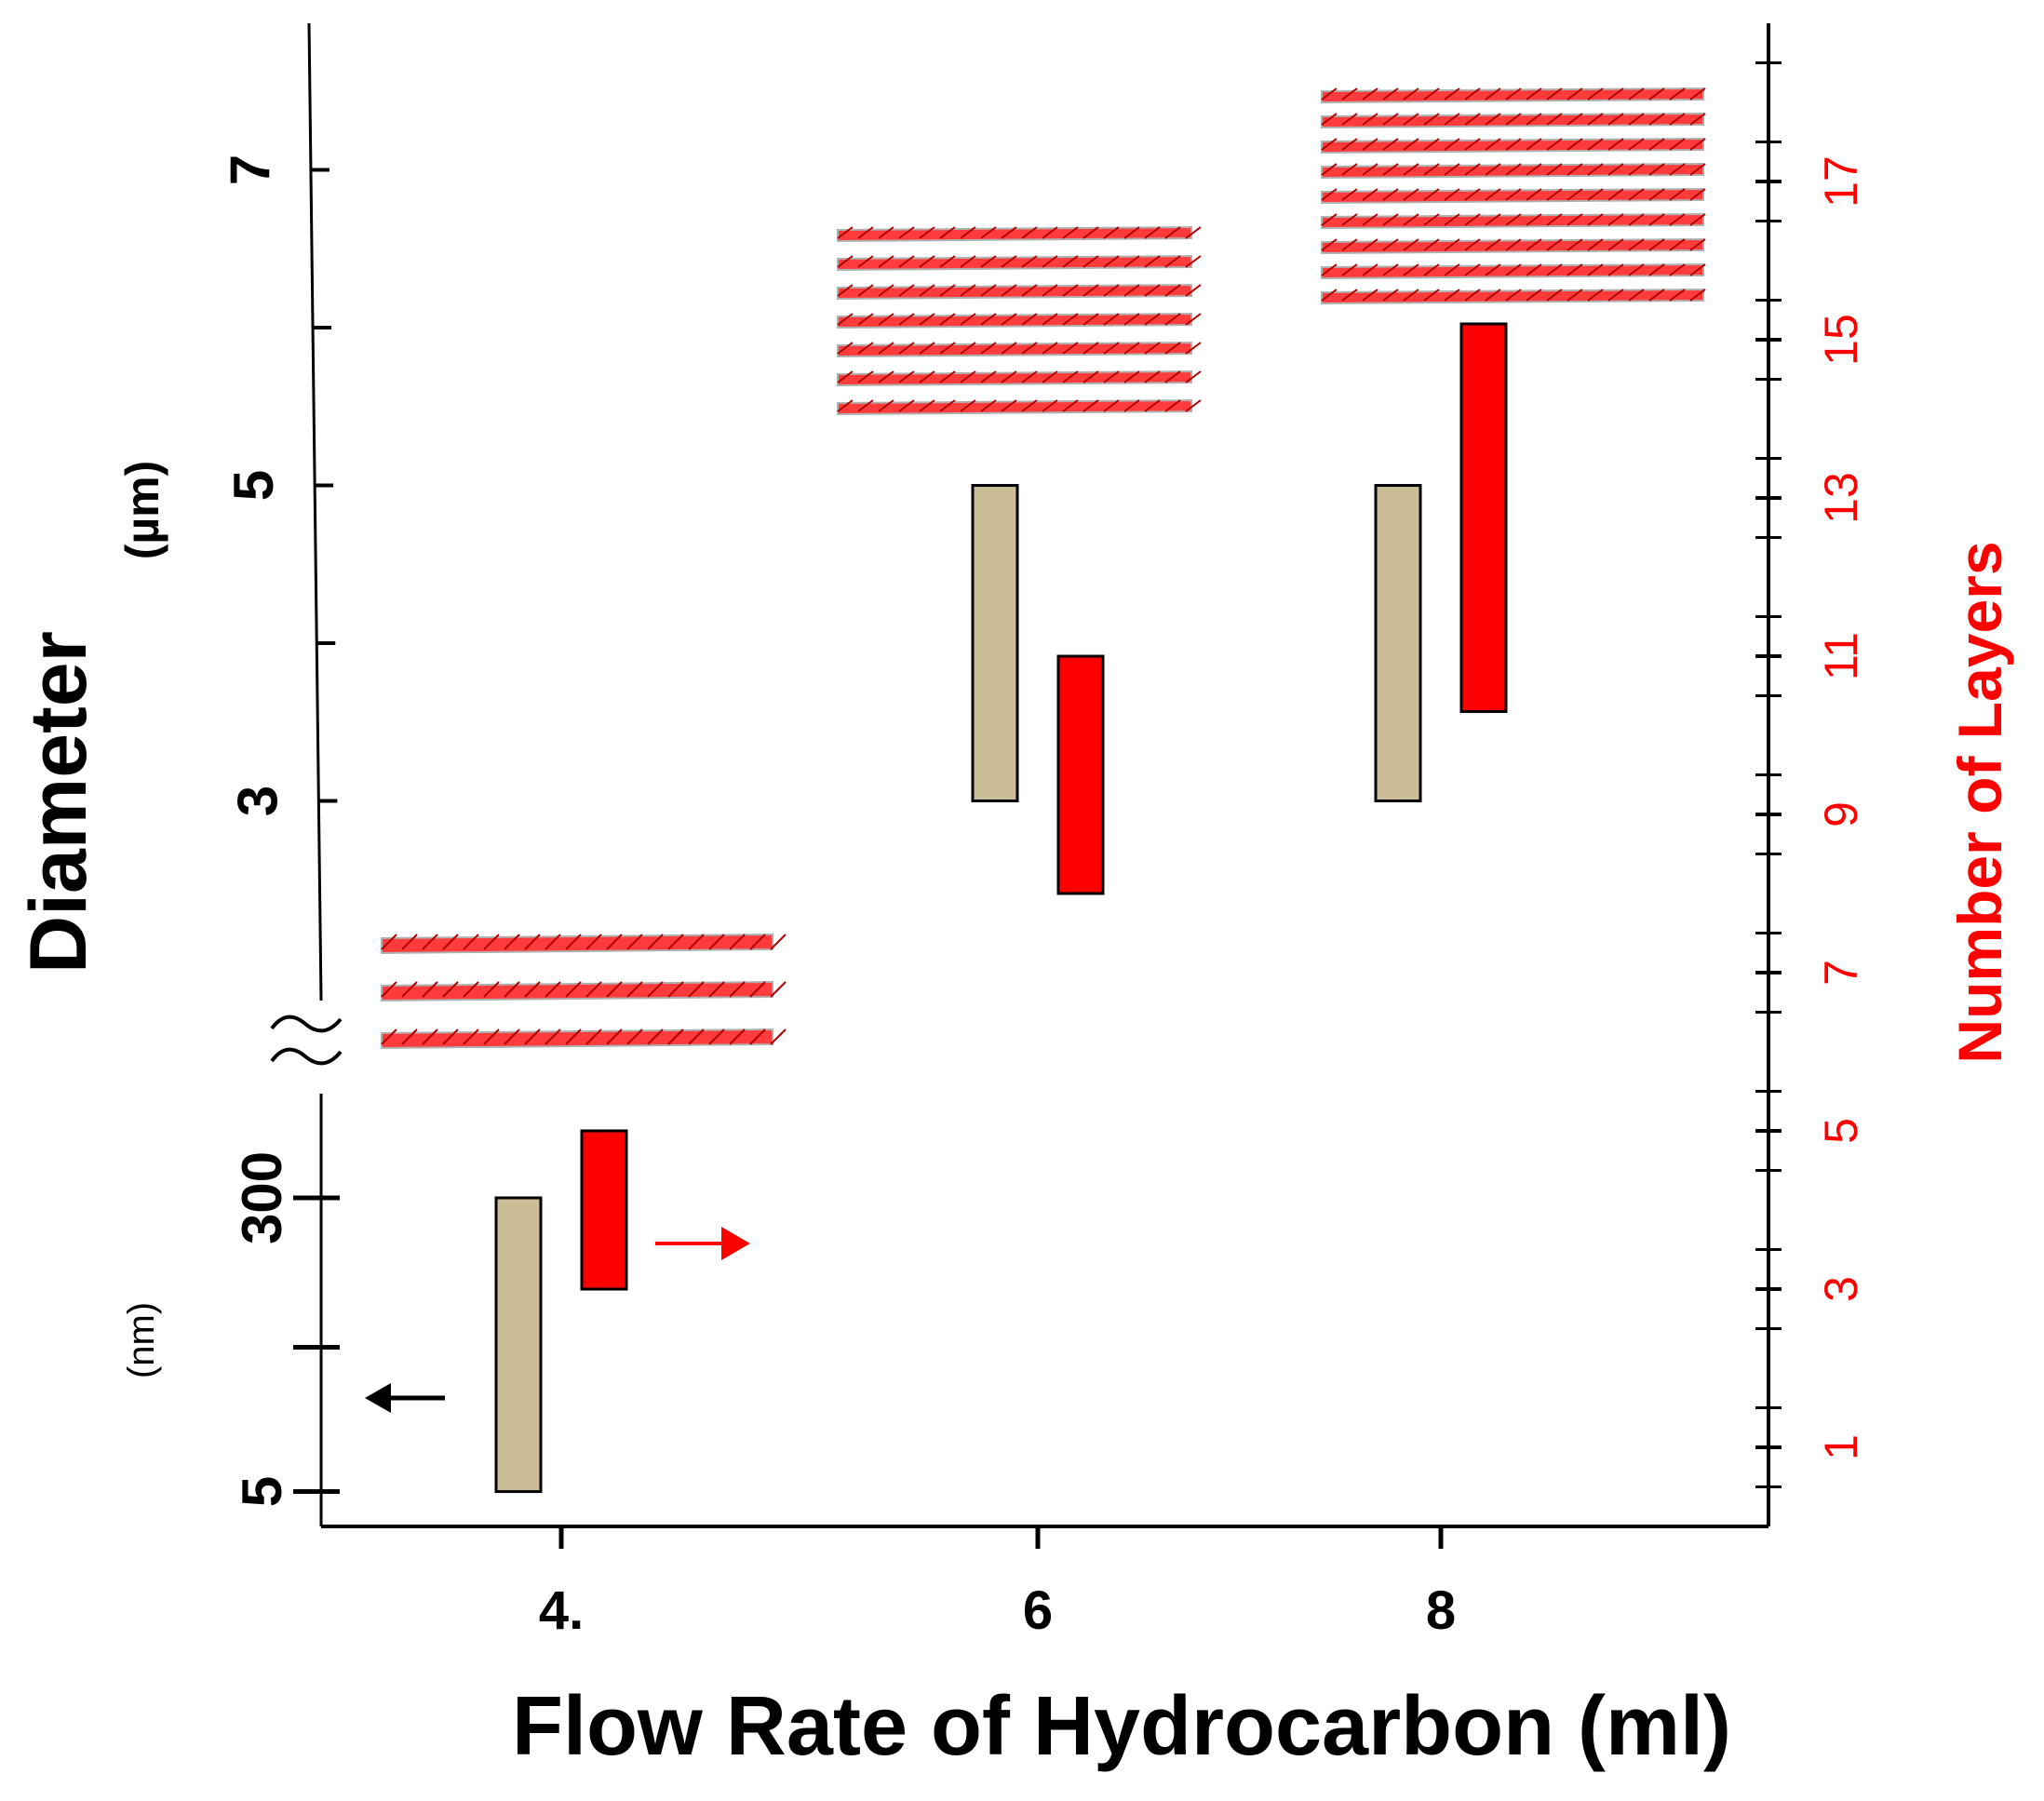  What do you see at coordinates (736, 1243) in the screenshot?
I see `right-axis-arrowhead` at bounding box center [736, 1243].